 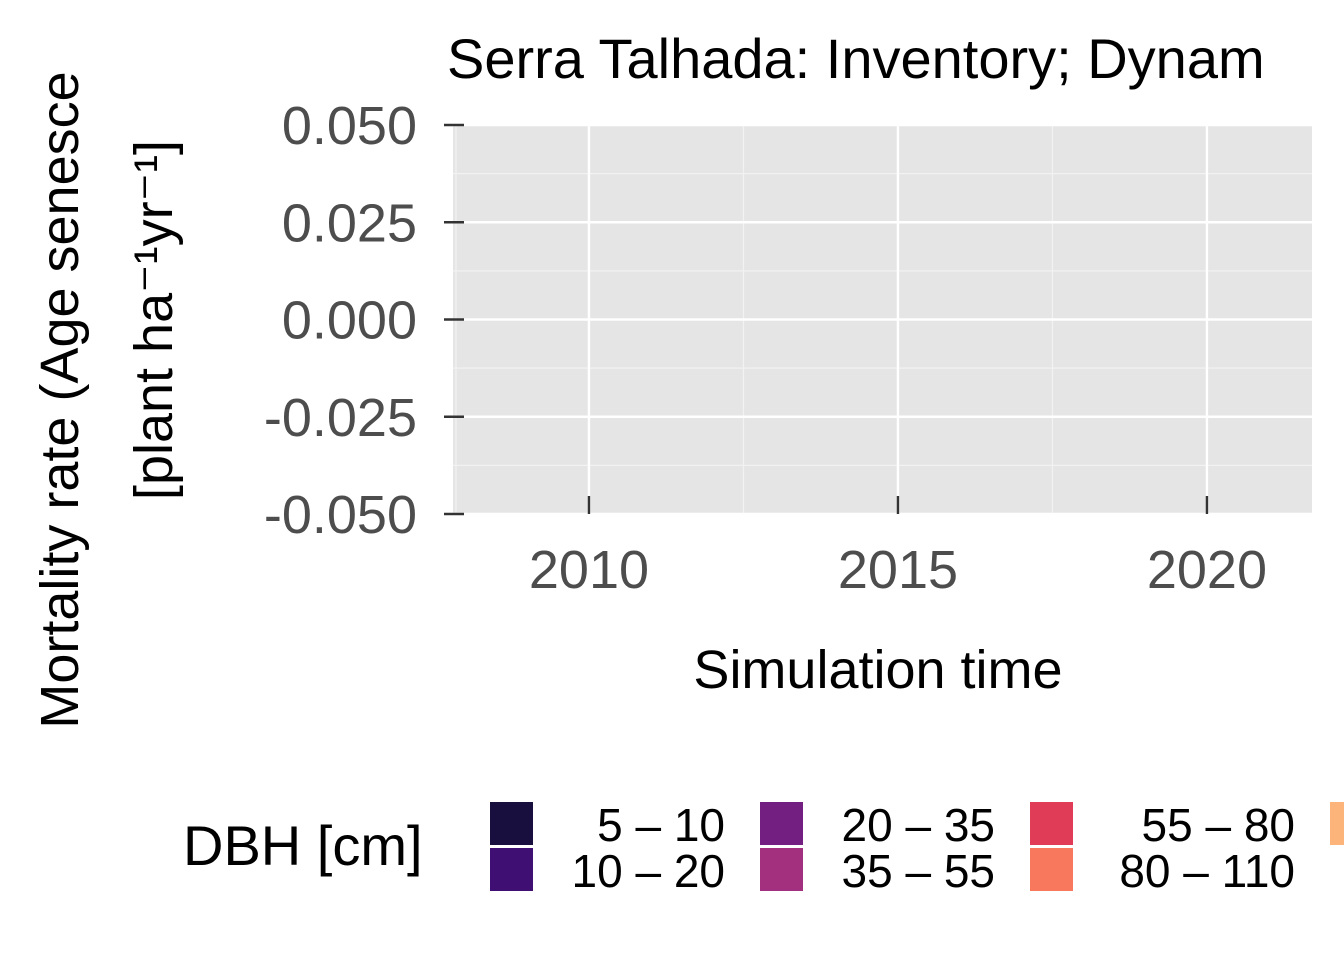 What do you see at coordinates (349, 126) in the screenshot?
I see `y-tick-label: 0.050` at bounding box center [349, 126].